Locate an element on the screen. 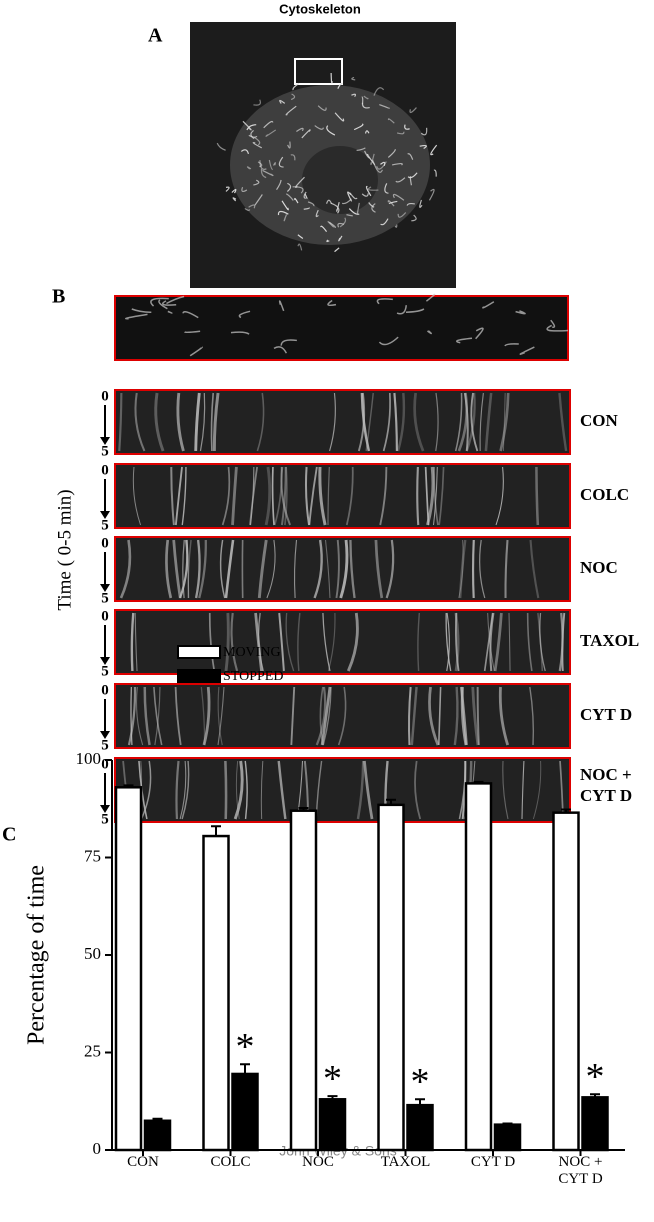 The image size is (654, 1222). kymograph is located at coordinates (342, 790).